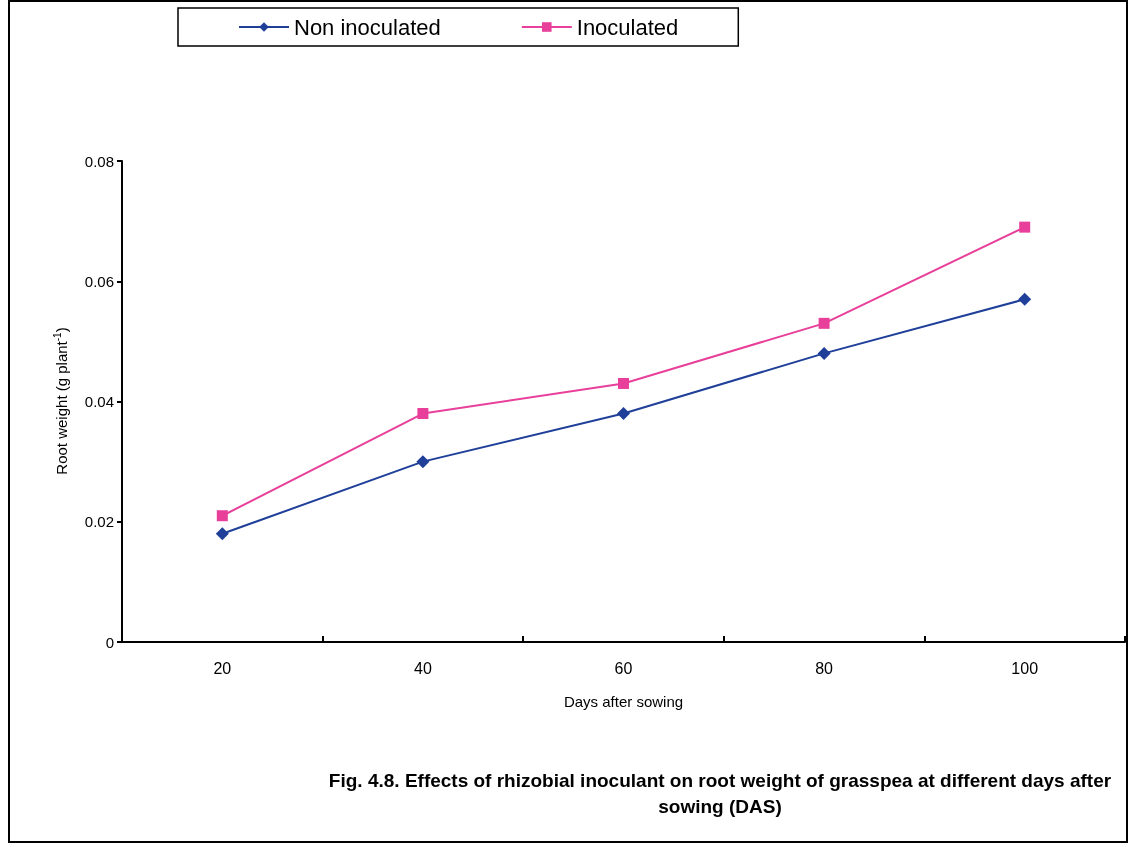 The height and width of the screenshot is (847, 1134). I want to click on x-tick-label: 60, so click(623, 668).